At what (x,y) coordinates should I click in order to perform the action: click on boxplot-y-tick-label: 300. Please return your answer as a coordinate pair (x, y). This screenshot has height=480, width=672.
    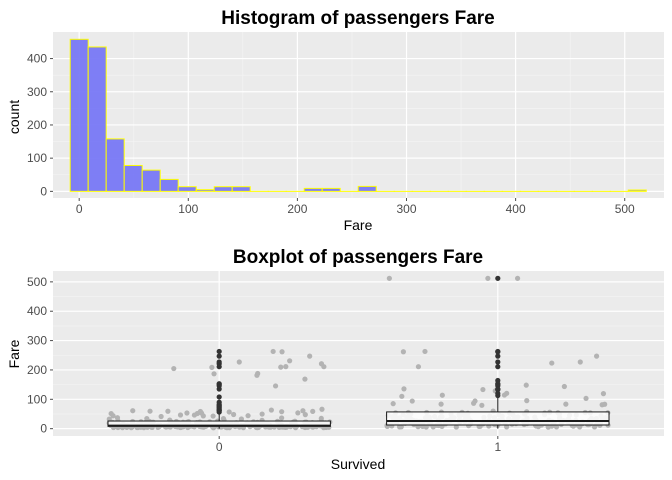
    Looking at the image, I should click on (37, 341).